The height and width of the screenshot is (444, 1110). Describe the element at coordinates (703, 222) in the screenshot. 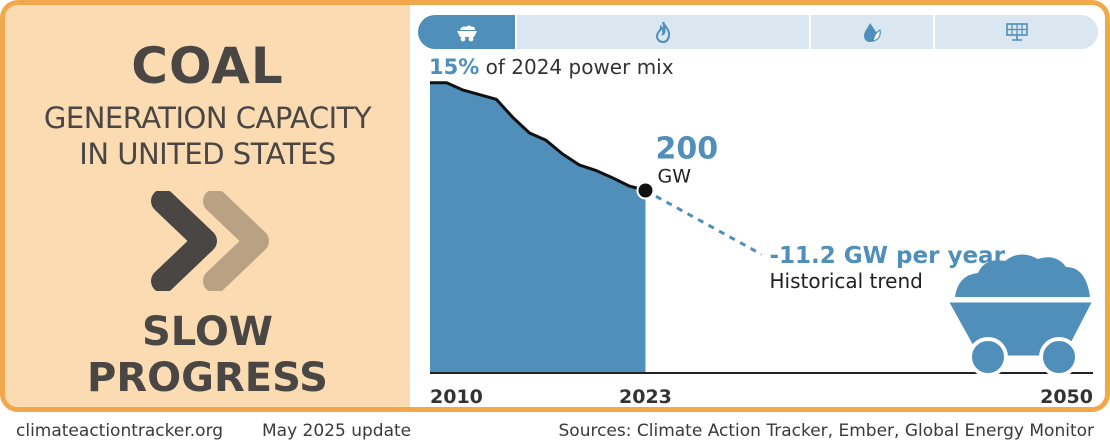

I see `trend-line` at that location.